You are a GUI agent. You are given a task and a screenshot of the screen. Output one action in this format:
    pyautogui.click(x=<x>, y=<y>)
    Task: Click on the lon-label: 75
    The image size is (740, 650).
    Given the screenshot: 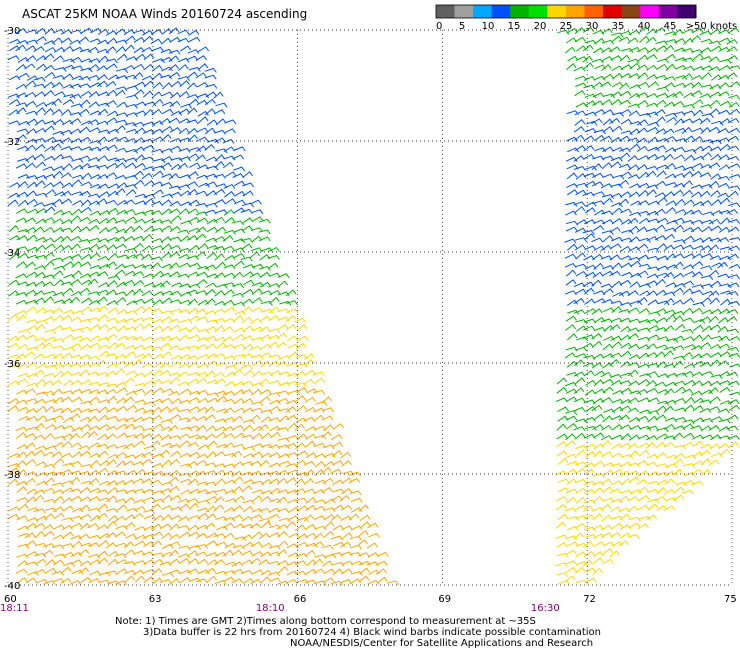 What is the action you would take?
    pyautogui.click(x=730, y=599)
    